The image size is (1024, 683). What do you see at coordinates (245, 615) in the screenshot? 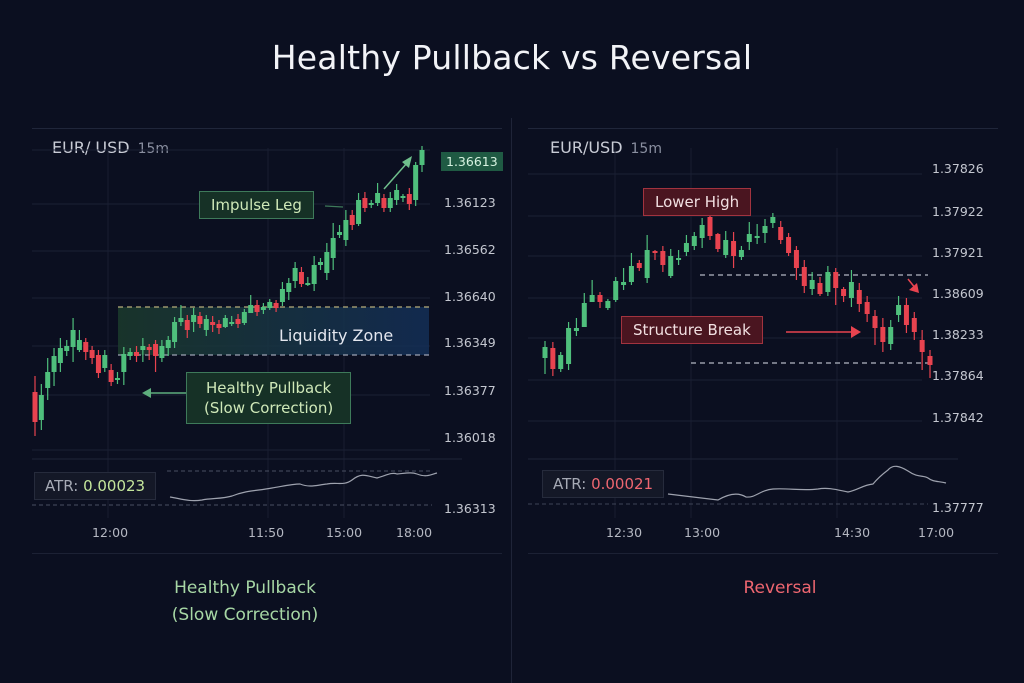
I see `caption-line: (Slow Correction)` at bounding box center [245, 615].